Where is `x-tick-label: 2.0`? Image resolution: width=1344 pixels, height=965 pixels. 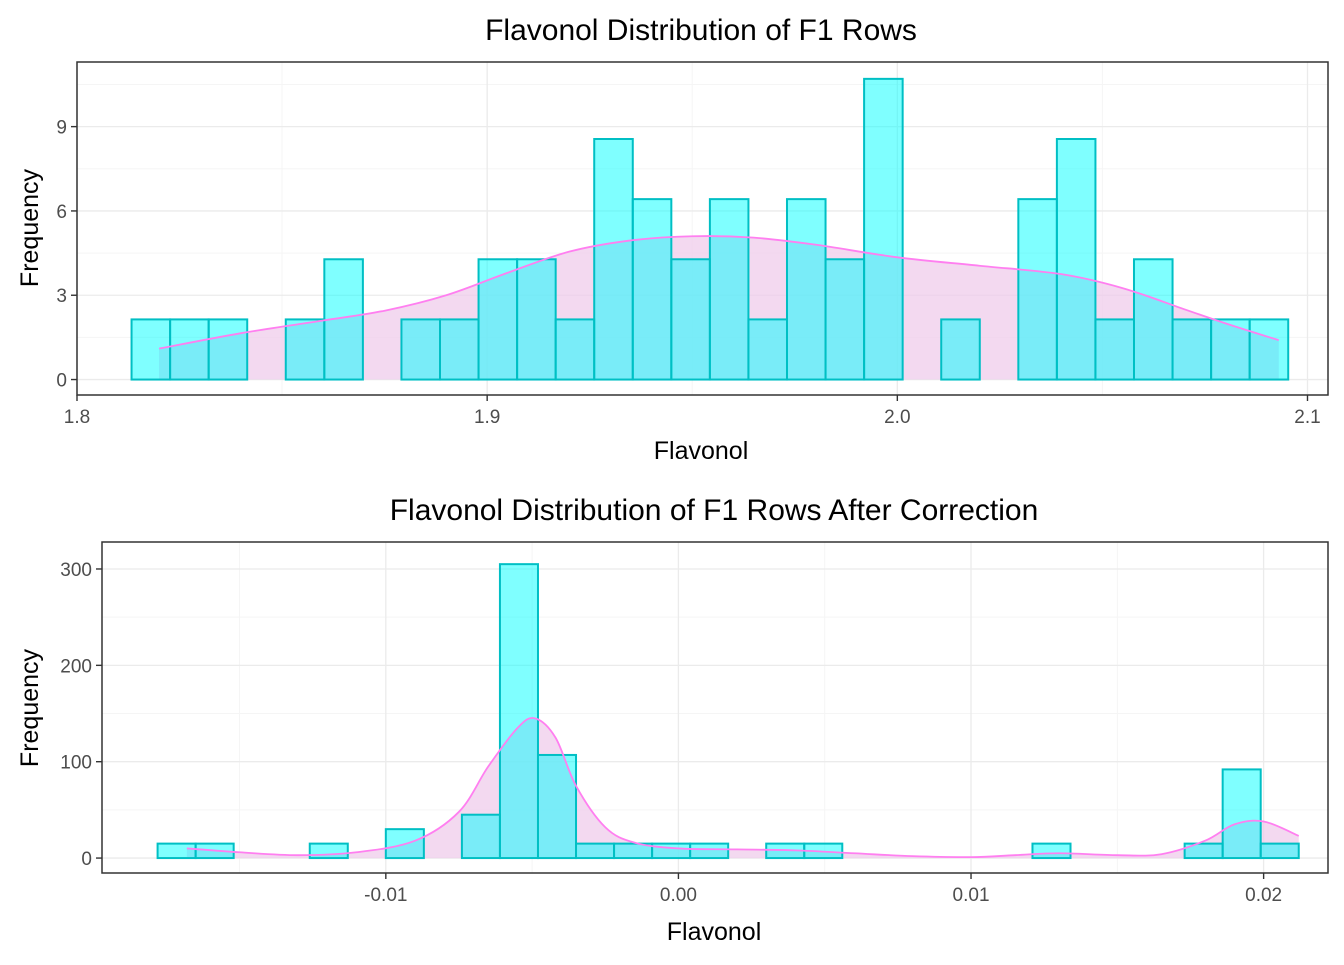 x-tick-label: 2.0 is located at coordinates (897, 417).